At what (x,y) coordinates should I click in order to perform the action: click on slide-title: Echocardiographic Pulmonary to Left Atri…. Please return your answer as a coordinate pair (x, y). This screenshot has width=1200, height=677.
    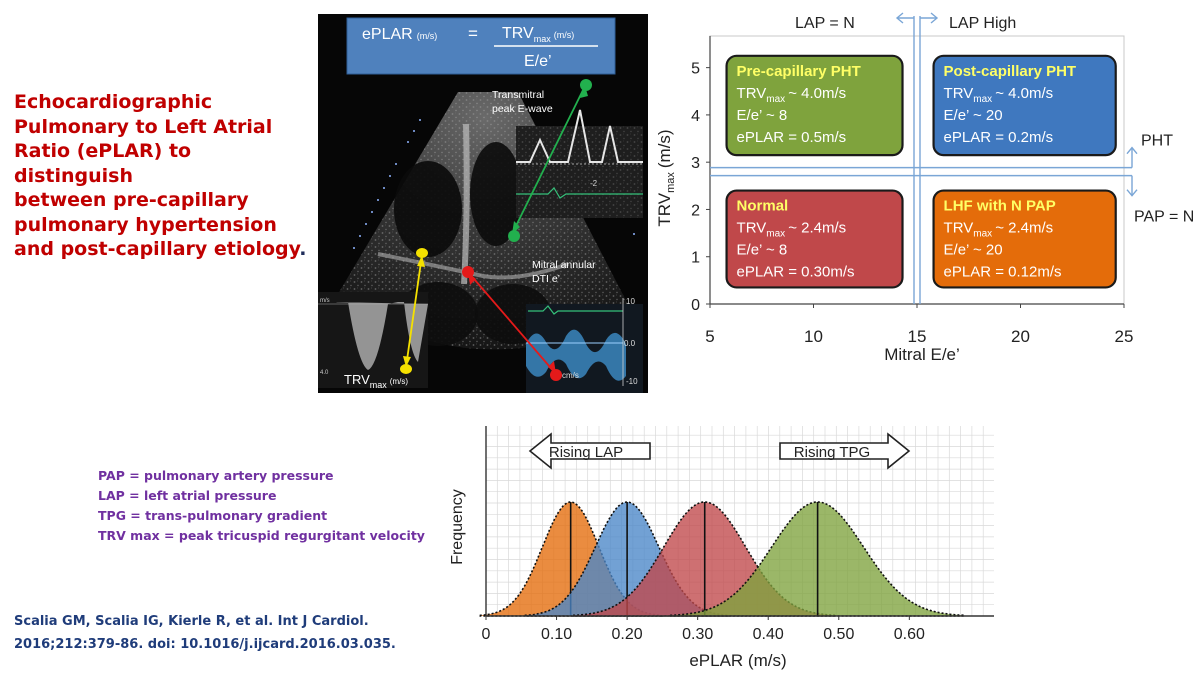
    Looking at the image, I should click on (164, 176).